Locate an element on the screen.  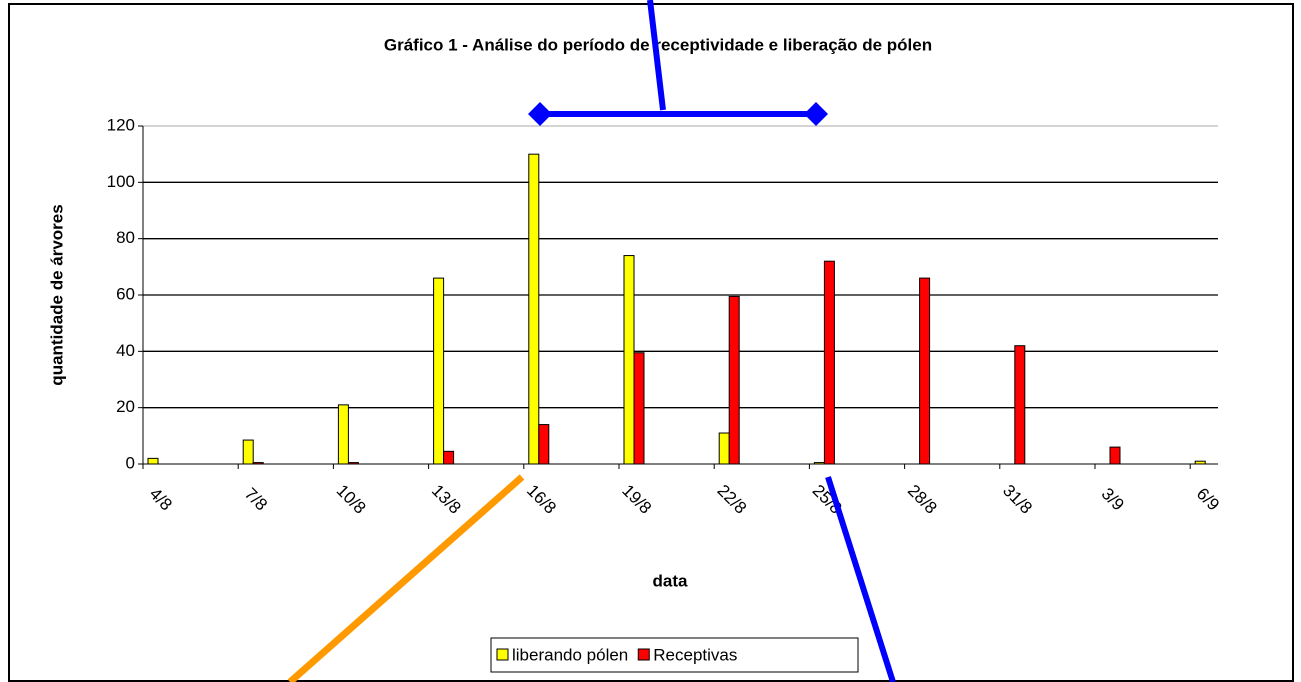
y-tick-label: 100 is located at coordinates (121, 181).